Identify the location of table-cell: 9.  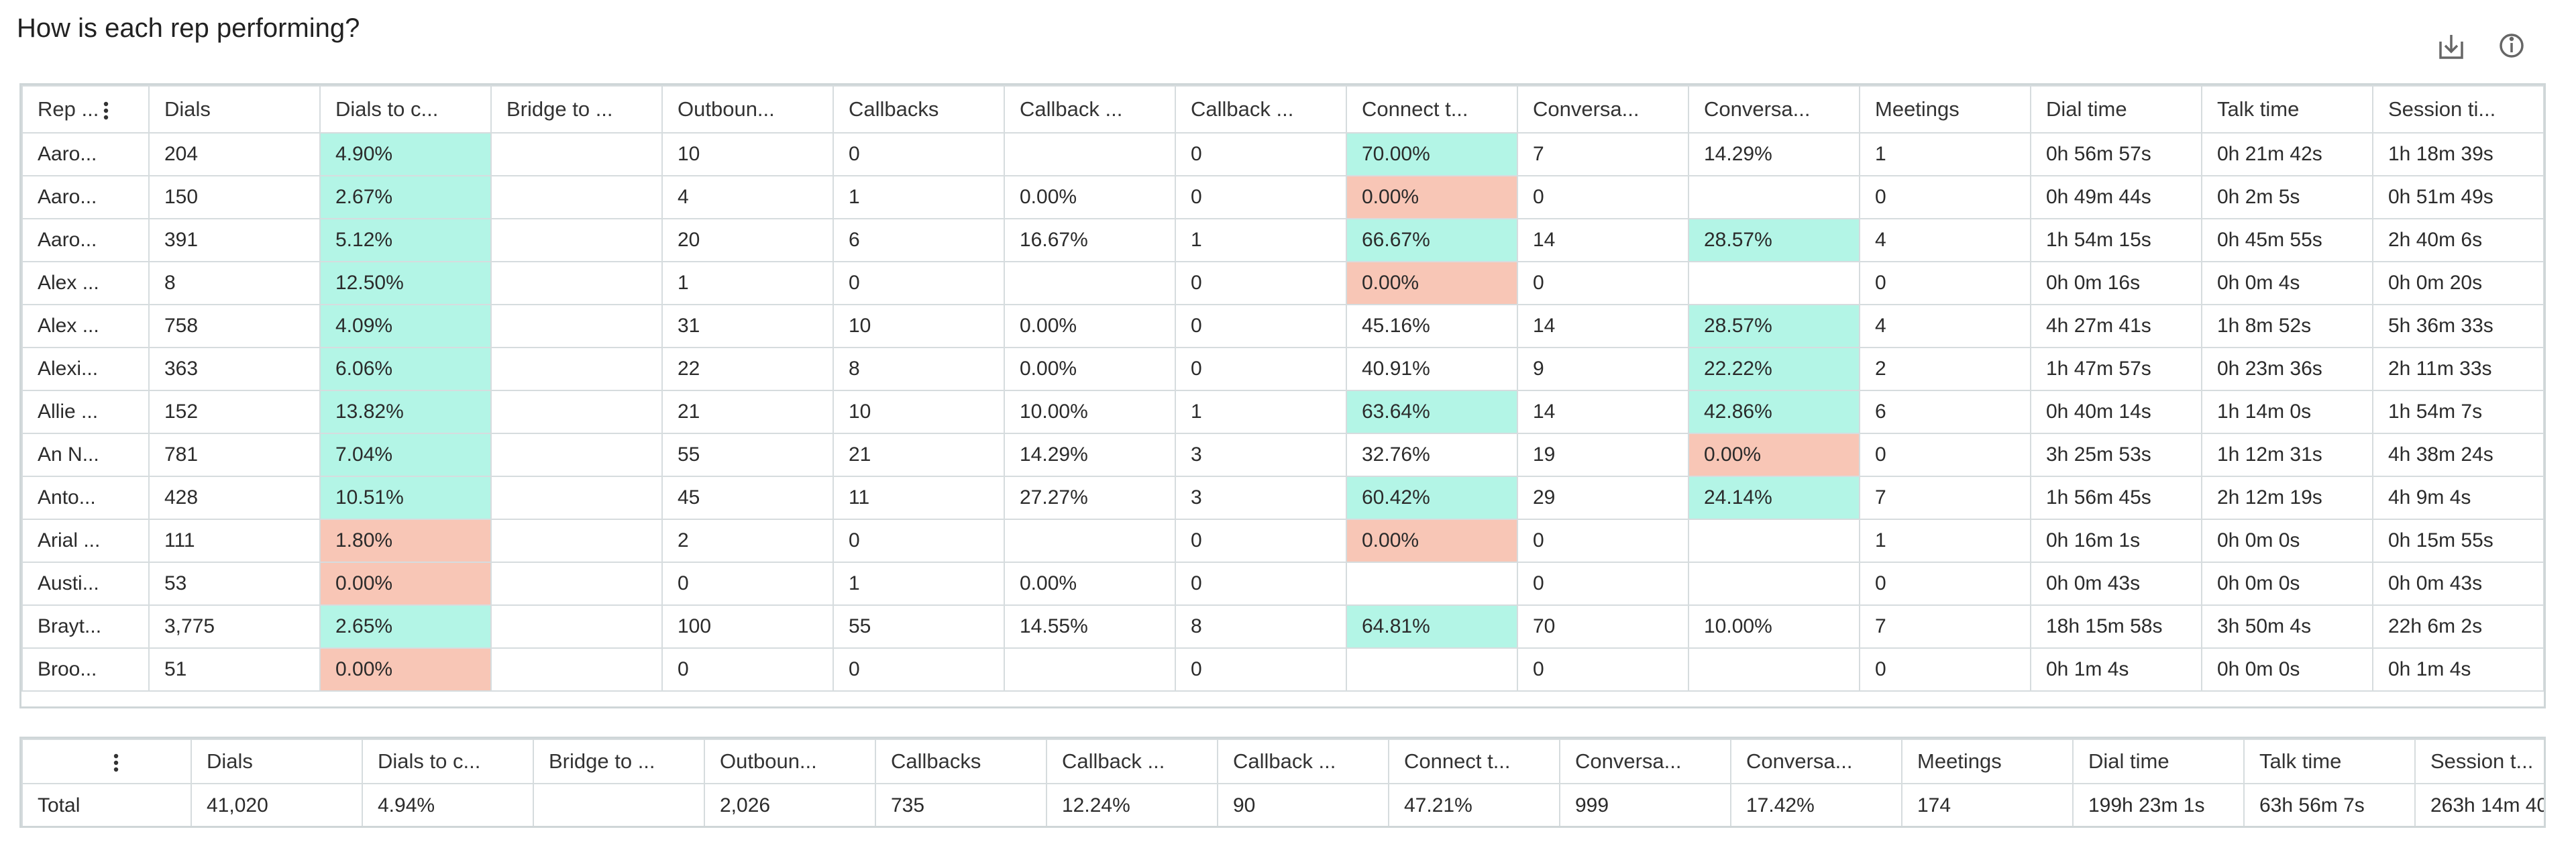
(1603, 369).